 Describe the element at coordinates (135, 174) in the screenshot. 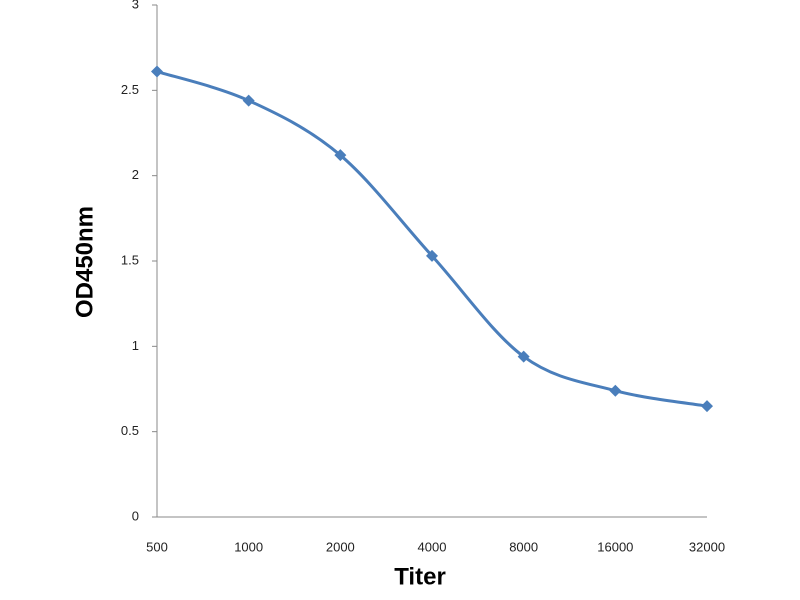

I see `y-tick-label: 2` at that location.